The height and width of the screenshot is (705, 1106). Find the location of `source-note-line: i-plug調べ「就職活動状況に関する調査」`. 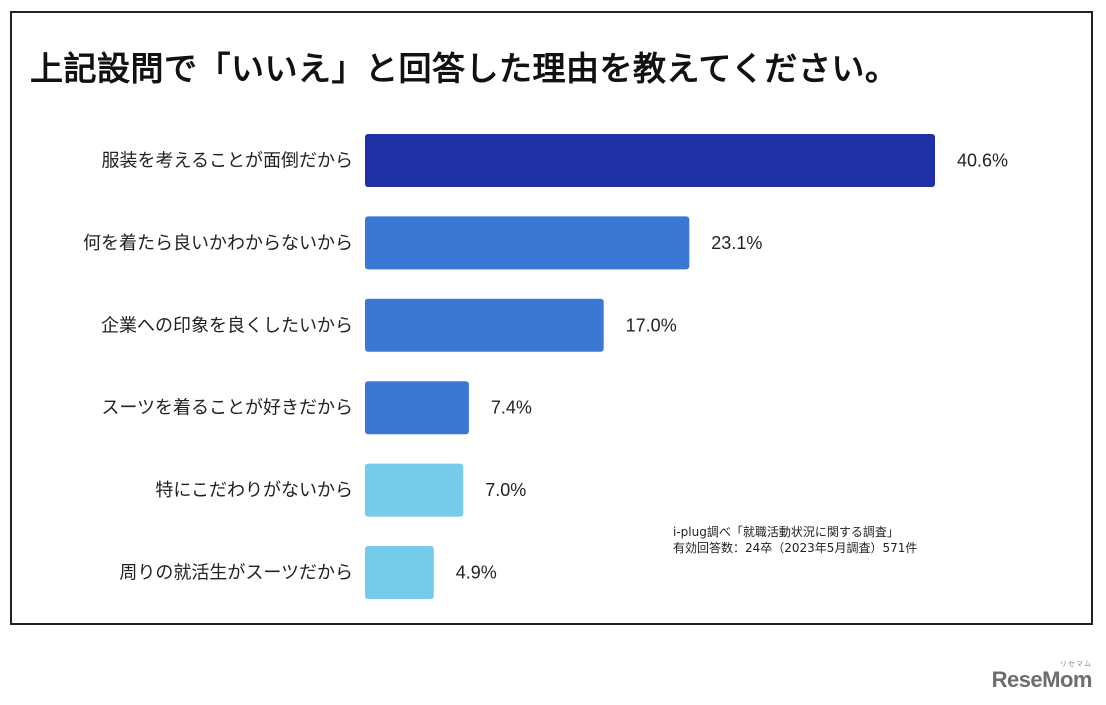

source-note-line: i-plug調べ「就職活動状況に関する調査」 is located at coordinates (786, 532).